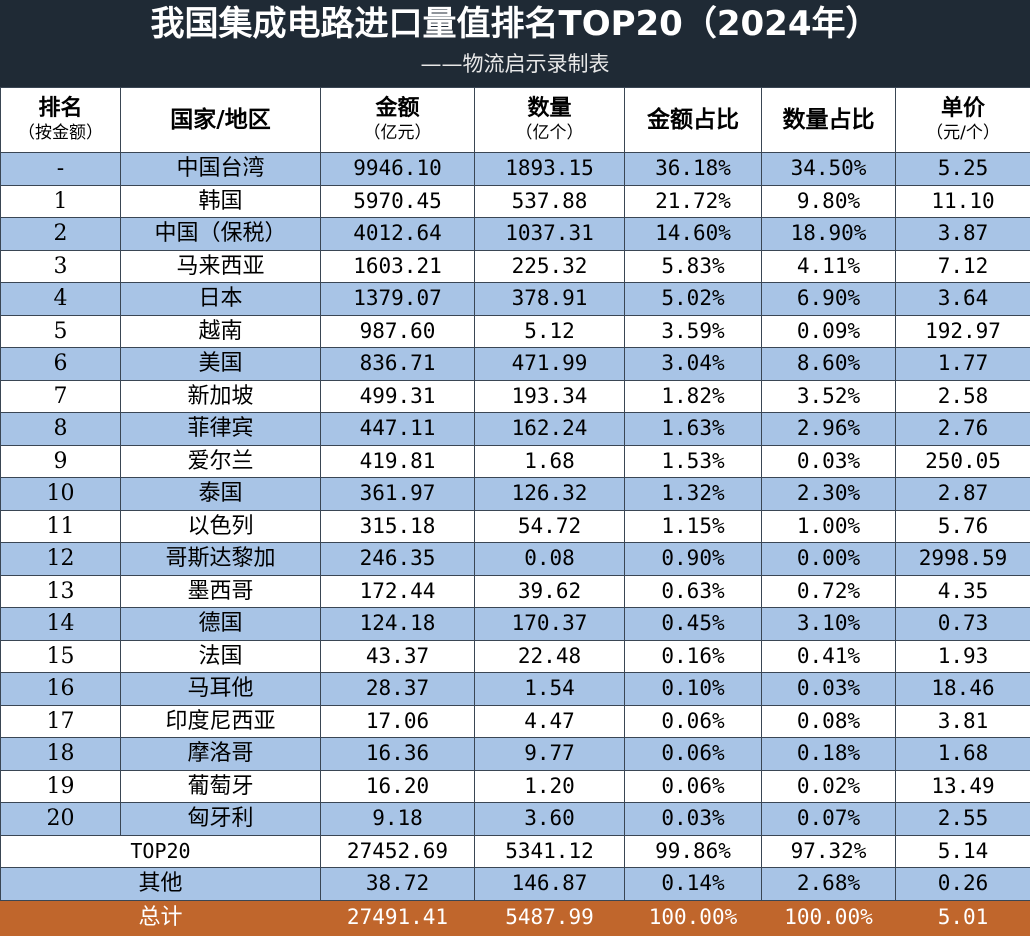  What do you see at coordinates (963, 364) in the screenshot?
I see `unit-price-cell: 1.77` at bounding box center [963, 364].